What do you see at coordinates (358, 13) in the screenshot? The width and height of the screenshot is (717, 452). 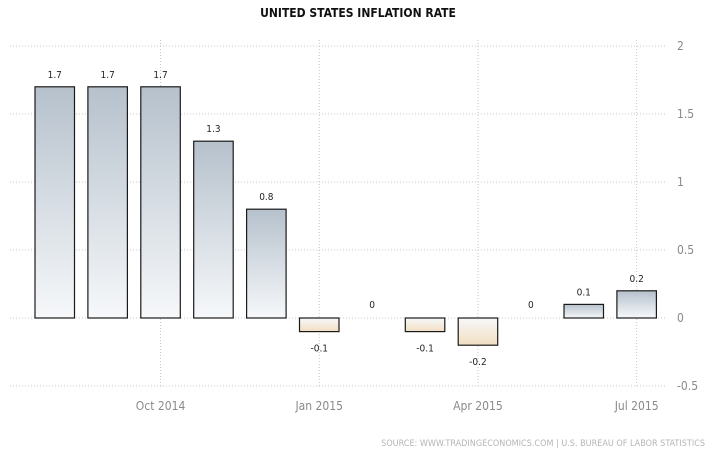 I see `chart-title: UNITED STATES INFLATION RATE` at bounding box center [358, 13].